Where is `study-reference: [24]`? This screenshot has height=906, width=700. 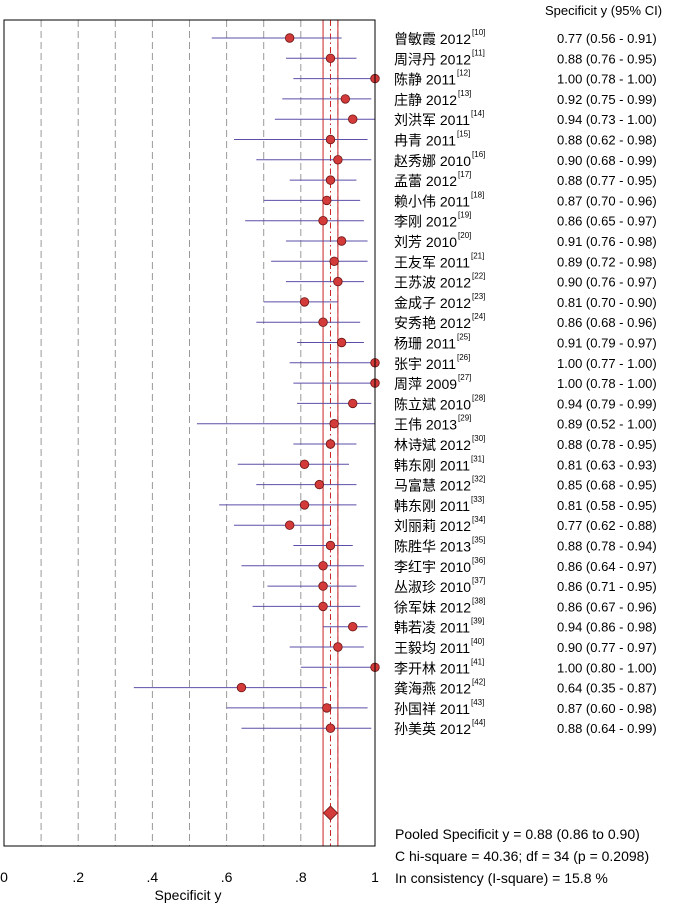 study-reference: [24] is located at coordinates (478, 316).